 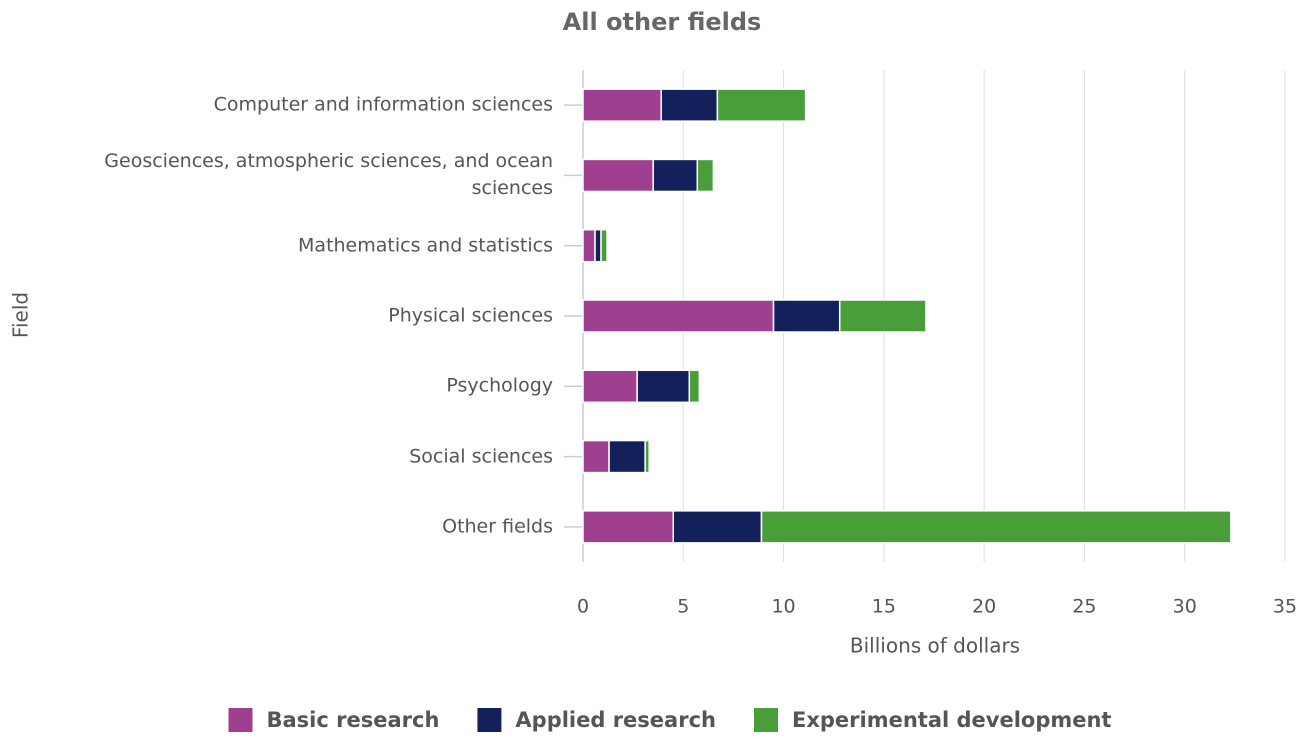 I want to click on x-tick-label: 20, so click(x=984, y=607).